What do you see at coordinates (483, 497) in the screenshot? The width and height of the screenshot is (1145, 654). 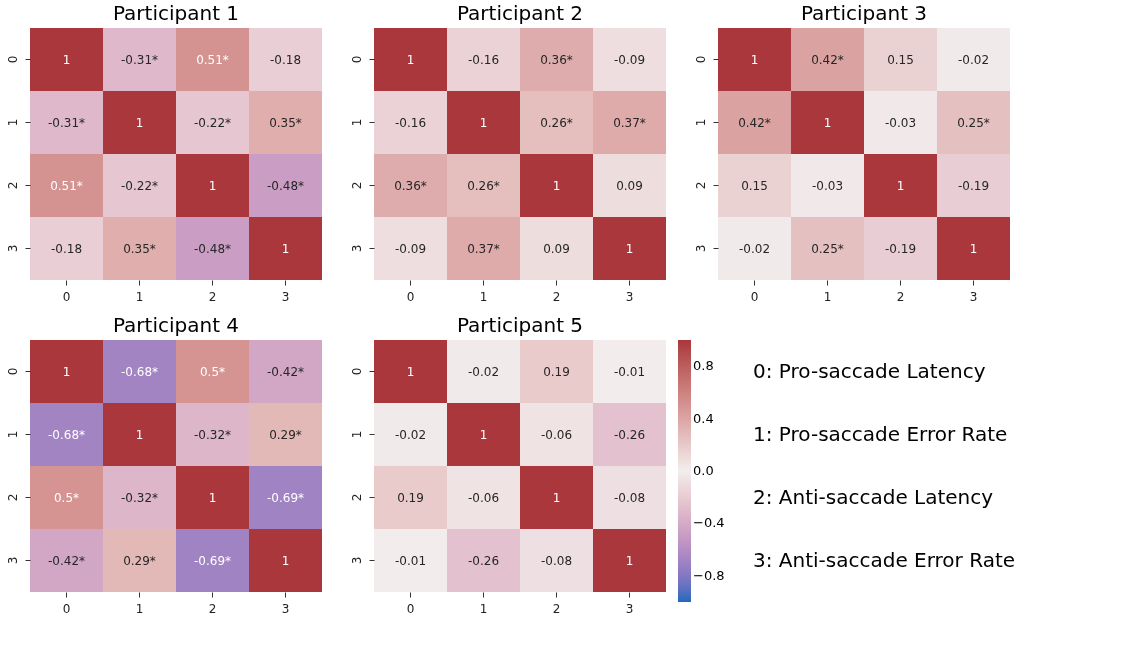 I see `data-label: -0.06` at bounding box center [483, 497].